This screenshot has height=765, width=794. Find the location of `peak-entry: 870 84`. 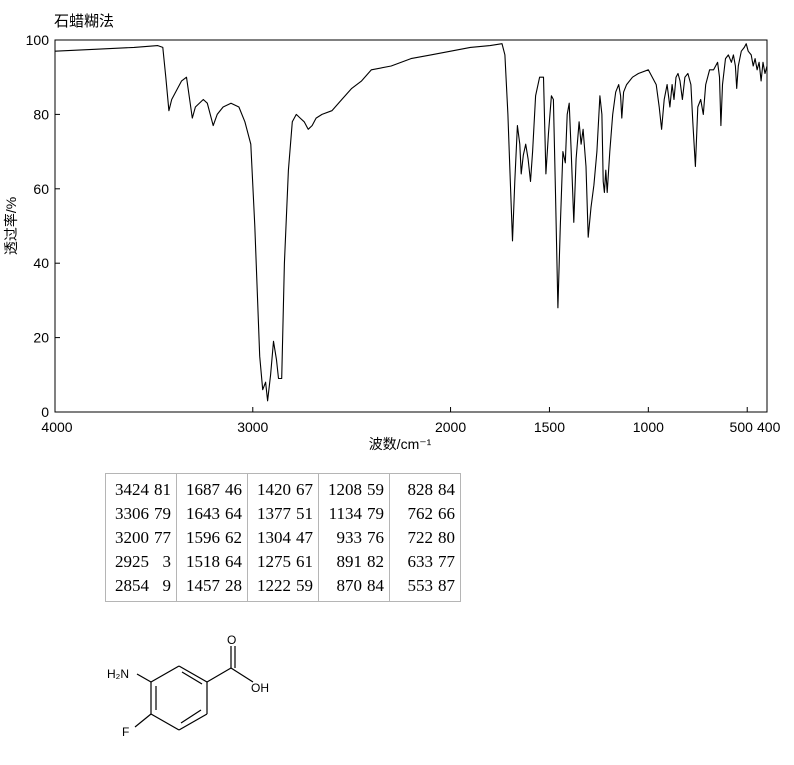

peak-entry: 870 84 is located at coordinates (354, 586).